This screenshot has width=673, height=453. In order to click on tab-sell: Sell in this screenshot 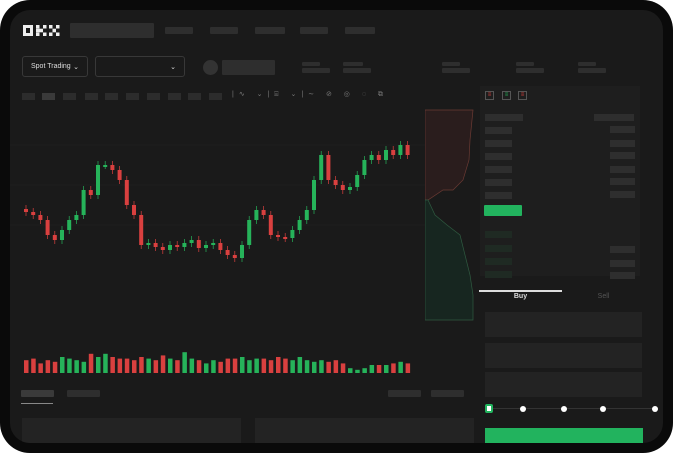, I will do `click(603, 296)`.